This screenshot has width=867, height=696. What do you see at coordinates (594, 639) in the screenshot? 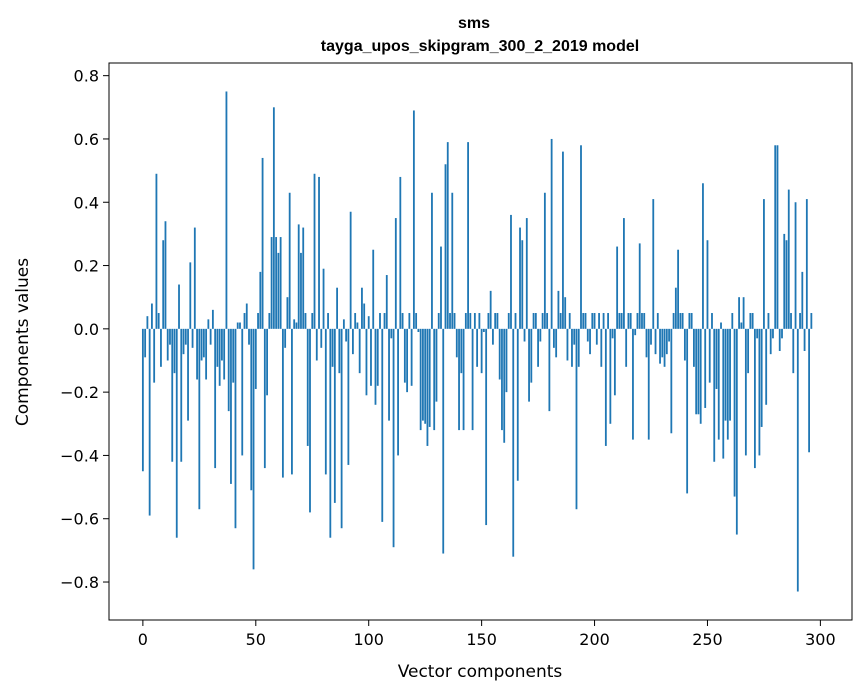
I see `x-tick-label: 200` at bounding box center [594, 639].